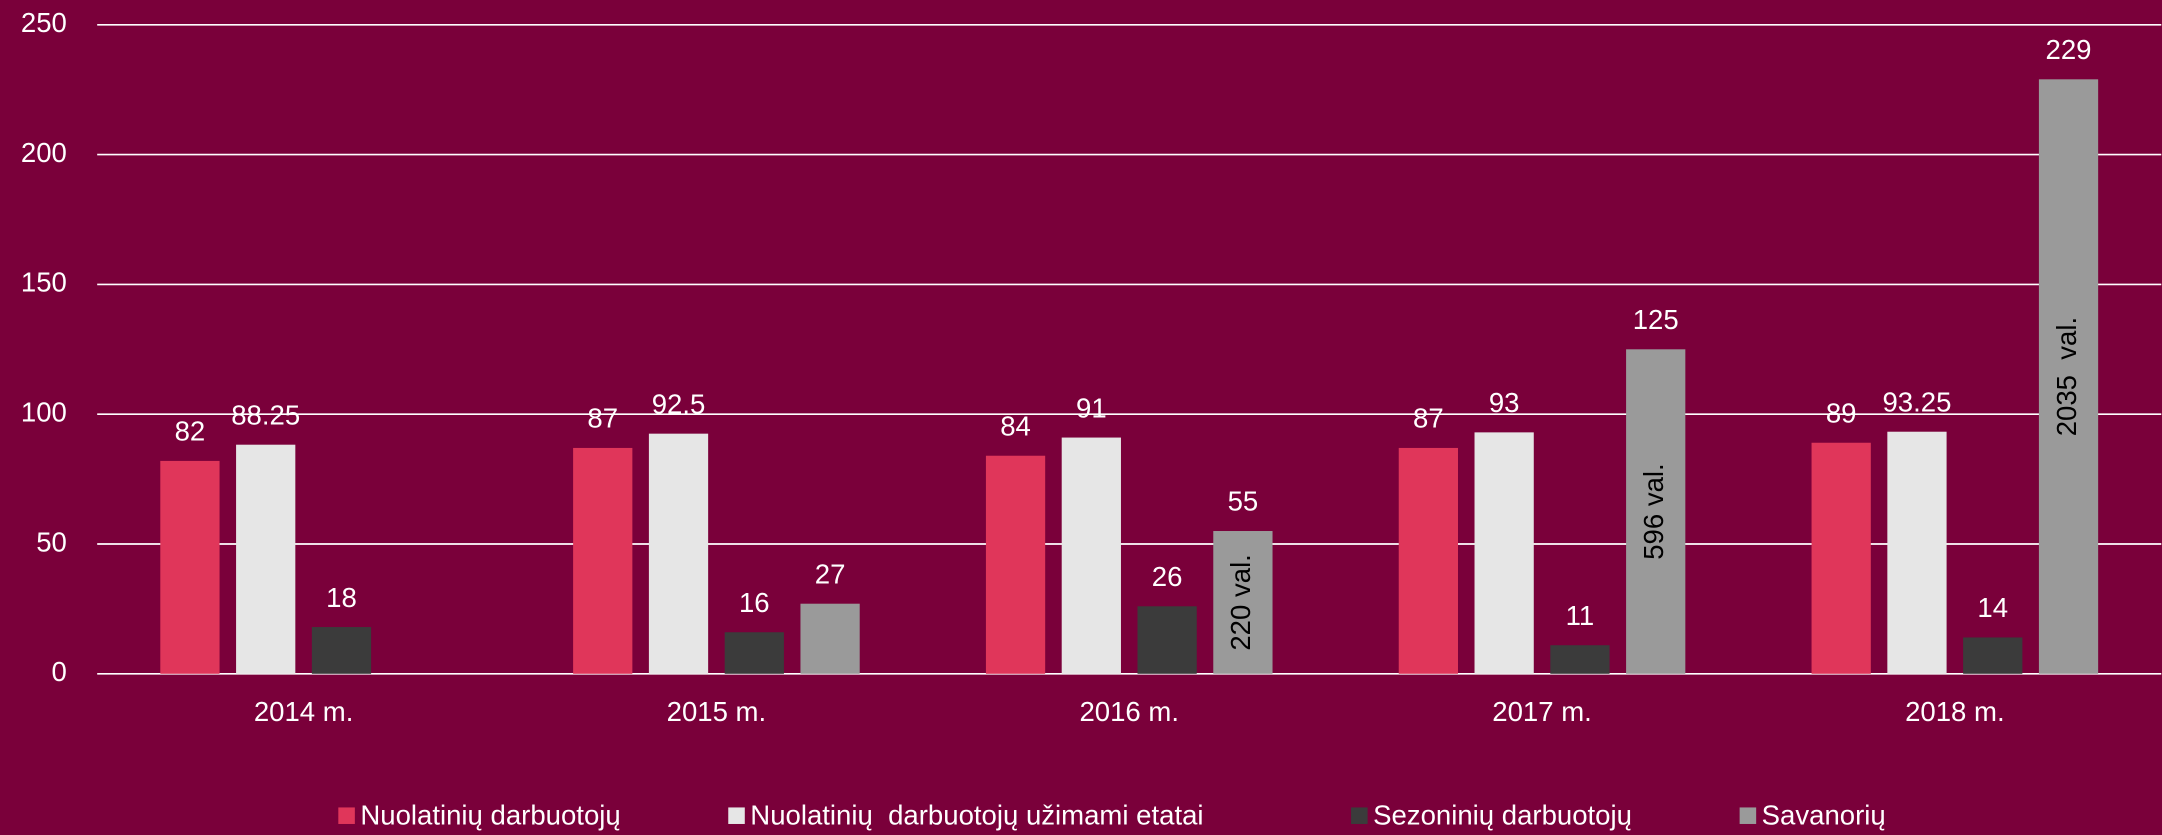  What do you see at coordinates (830, 573) in the screenshot?
I see `value-label: 27` at bounding box center [830, 573].